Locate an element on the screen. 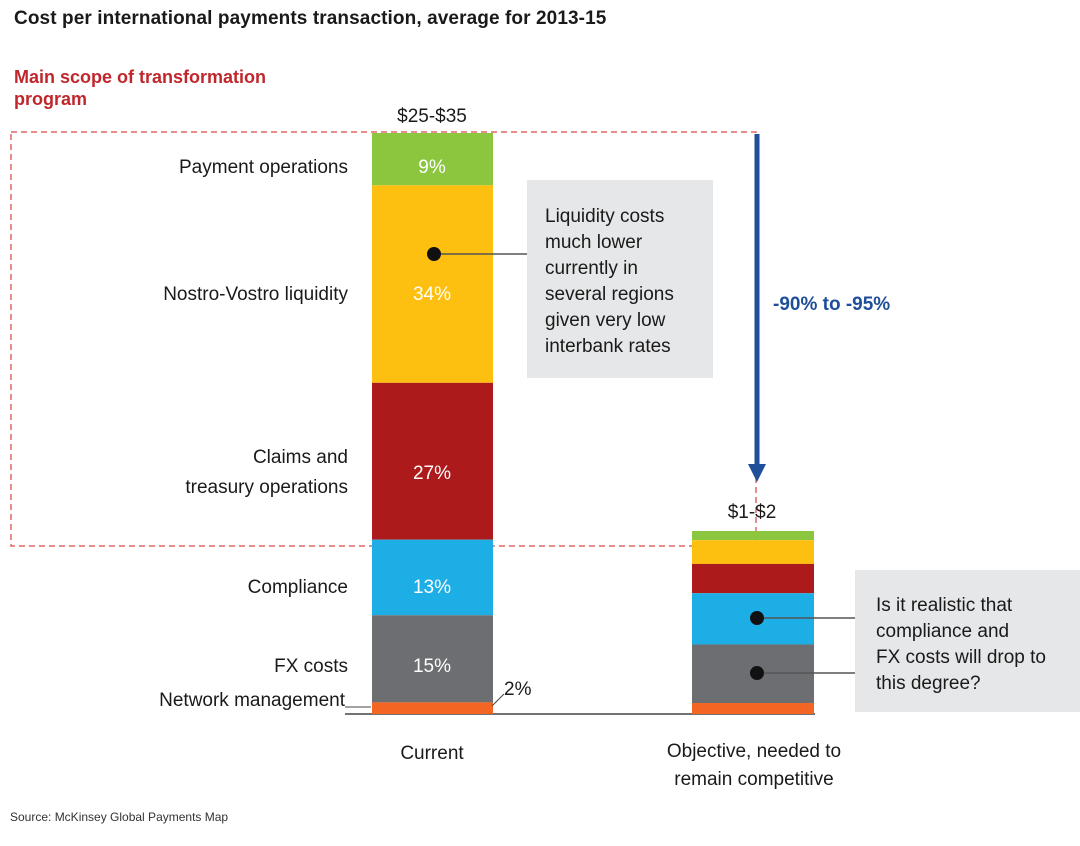 This screenshot has height=846, width=1080. total-current: $25-$35 is located at coordinates (432, 116).